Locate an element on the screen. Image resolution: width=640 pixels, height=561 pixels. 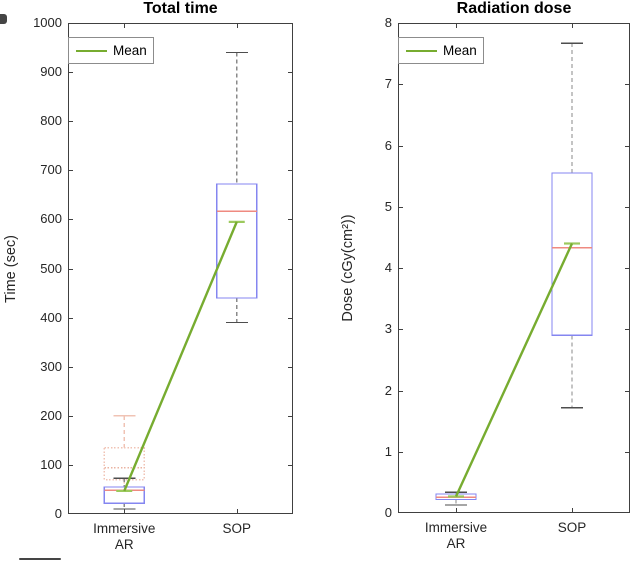
y-axis-label-time: Time (sec) is located at coordinates (11, 268).